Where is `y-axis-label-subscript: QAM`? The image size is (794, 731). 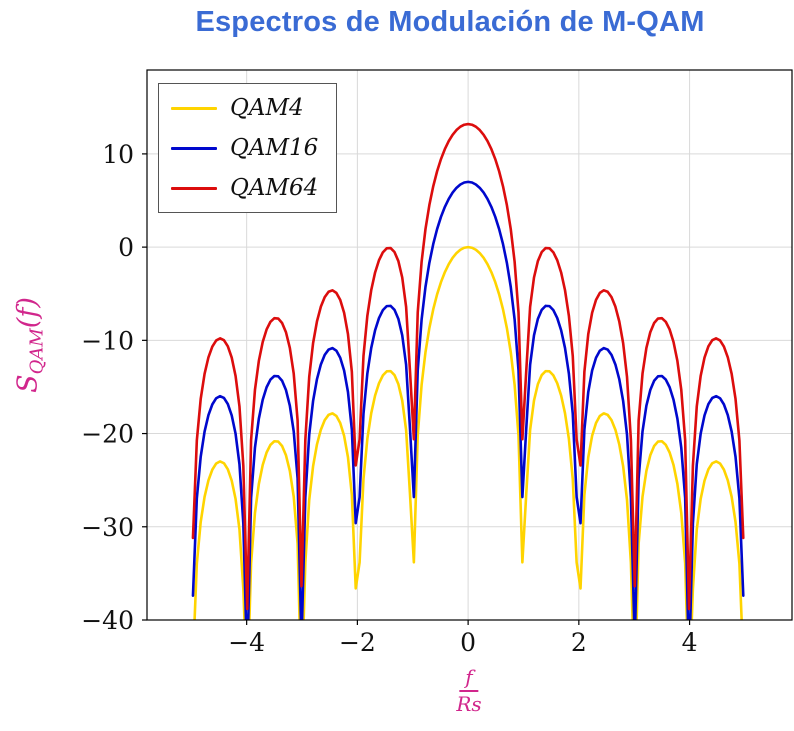 y-axis-label-subscript: QAM is located at coordinates (37, 351).